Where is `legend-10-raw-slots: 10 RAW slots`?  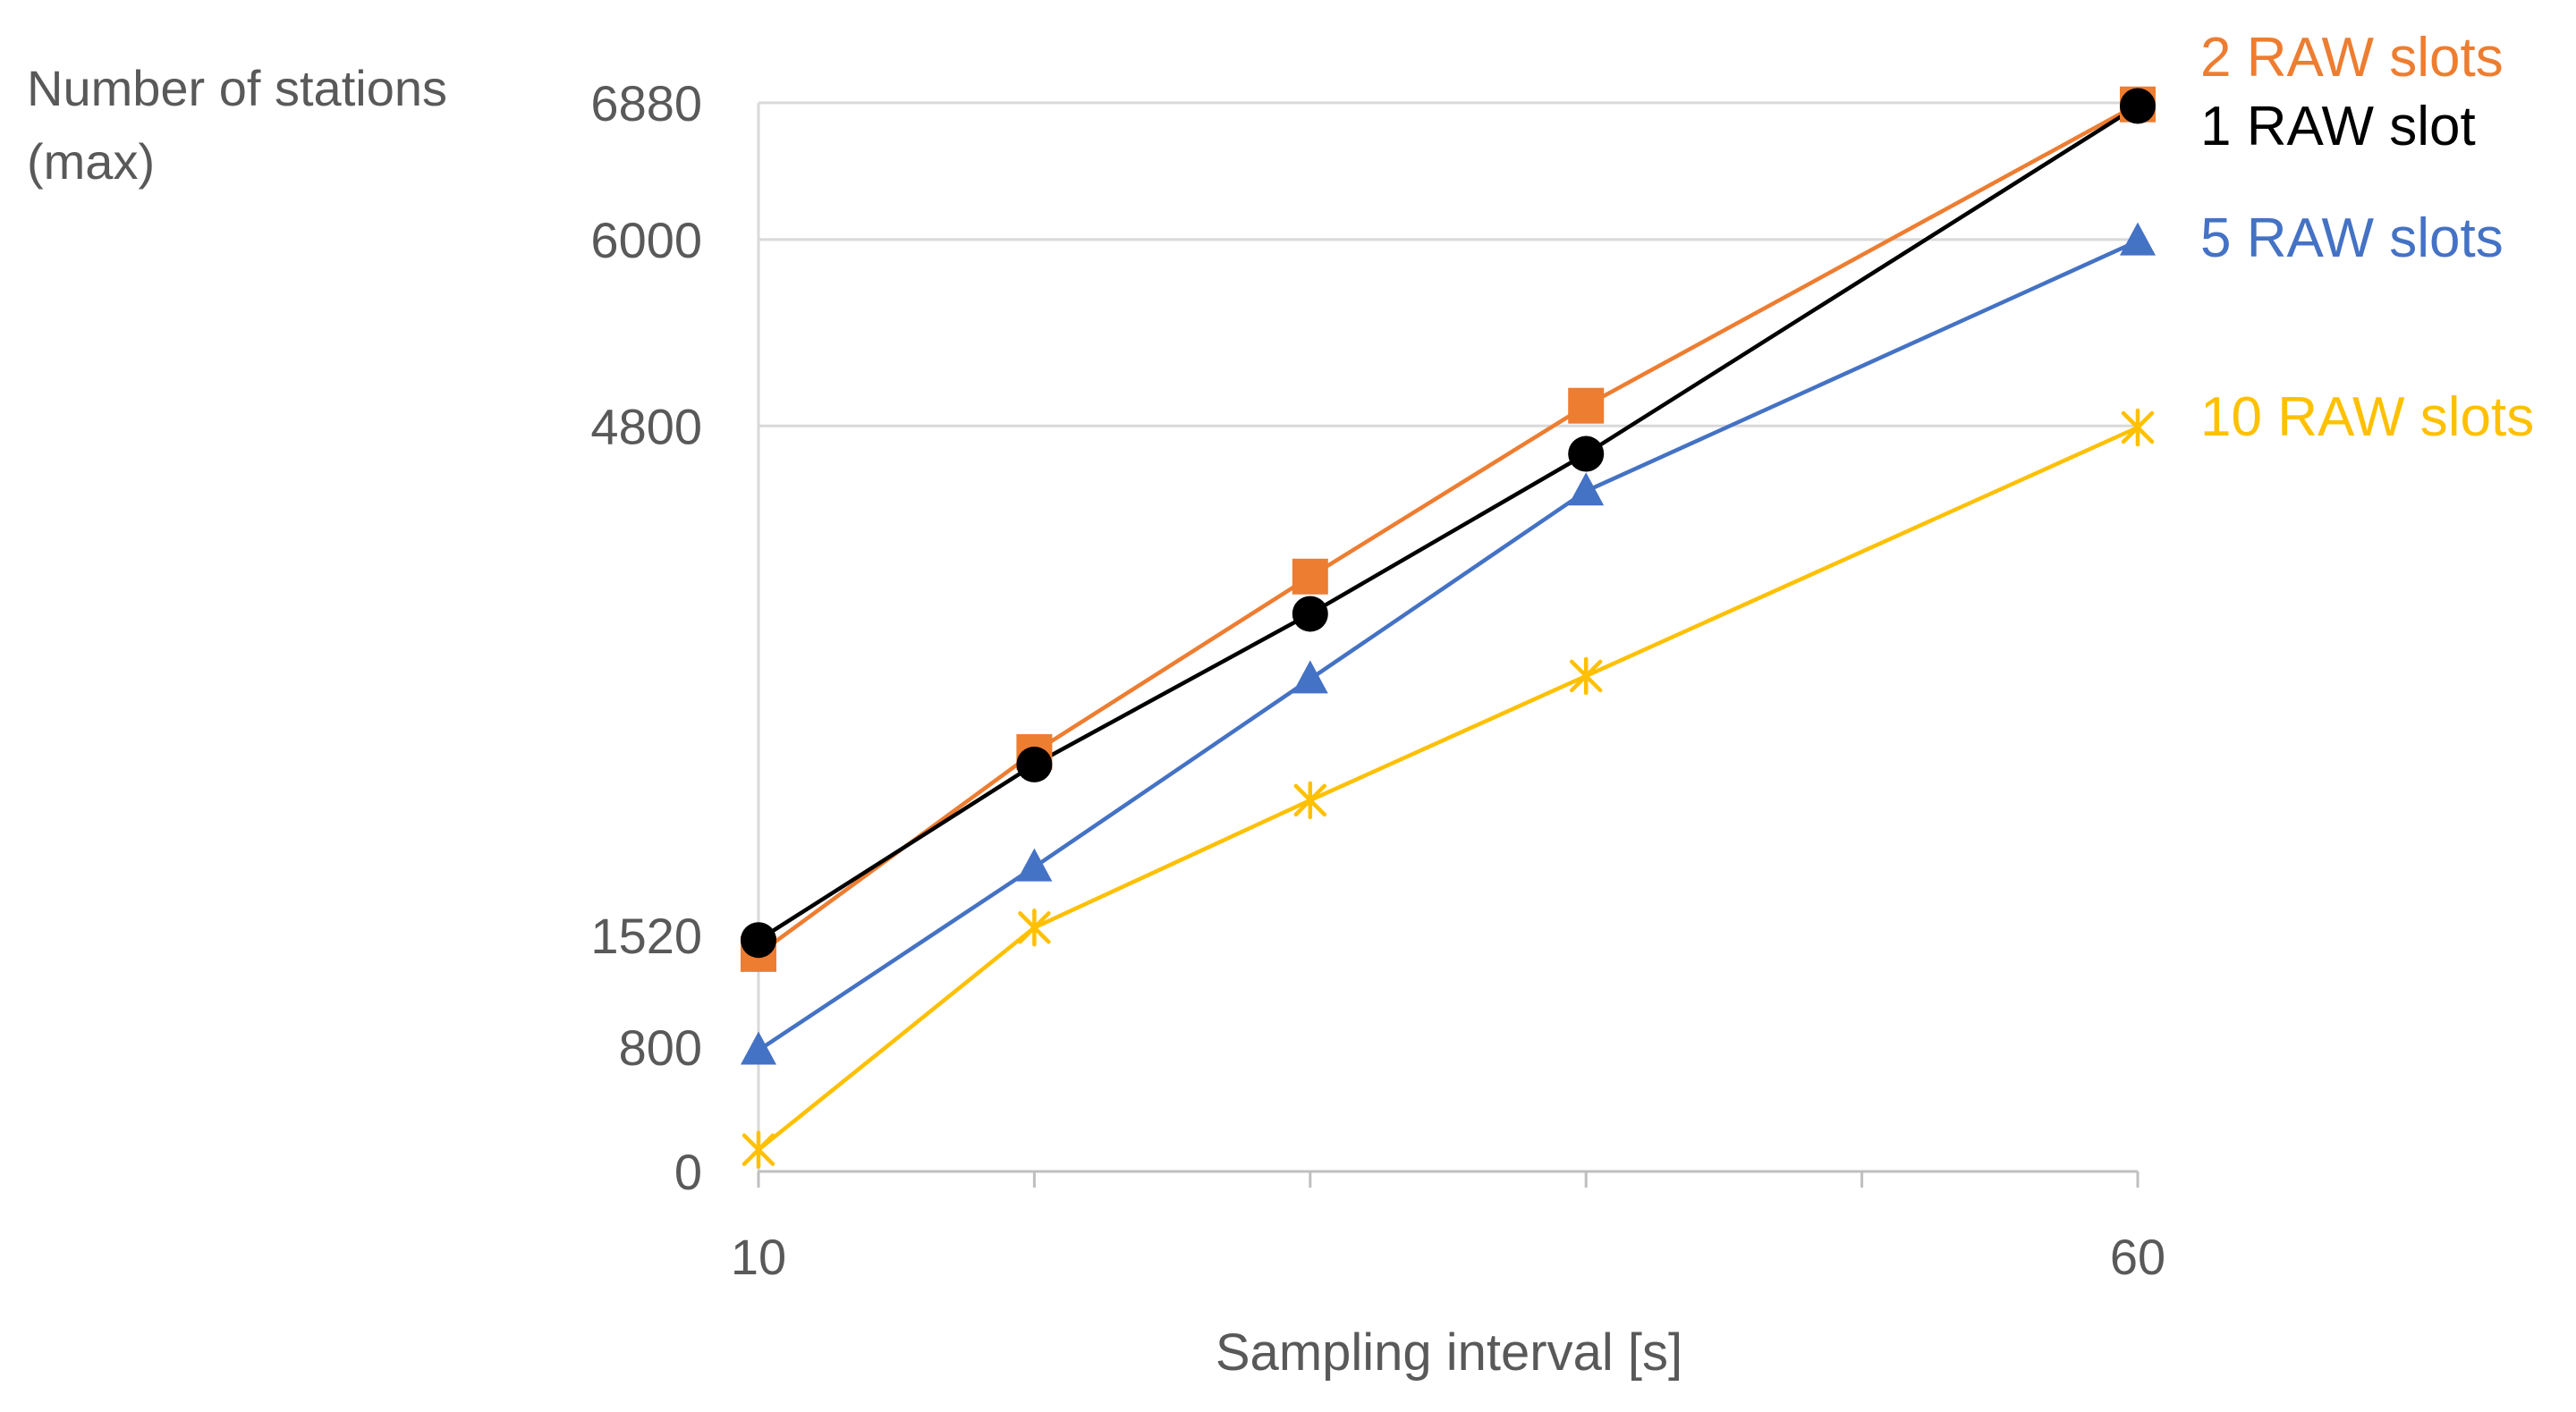 legend-10-raw-slots: 10 RAW slots is located at coordinates (2367, 417).